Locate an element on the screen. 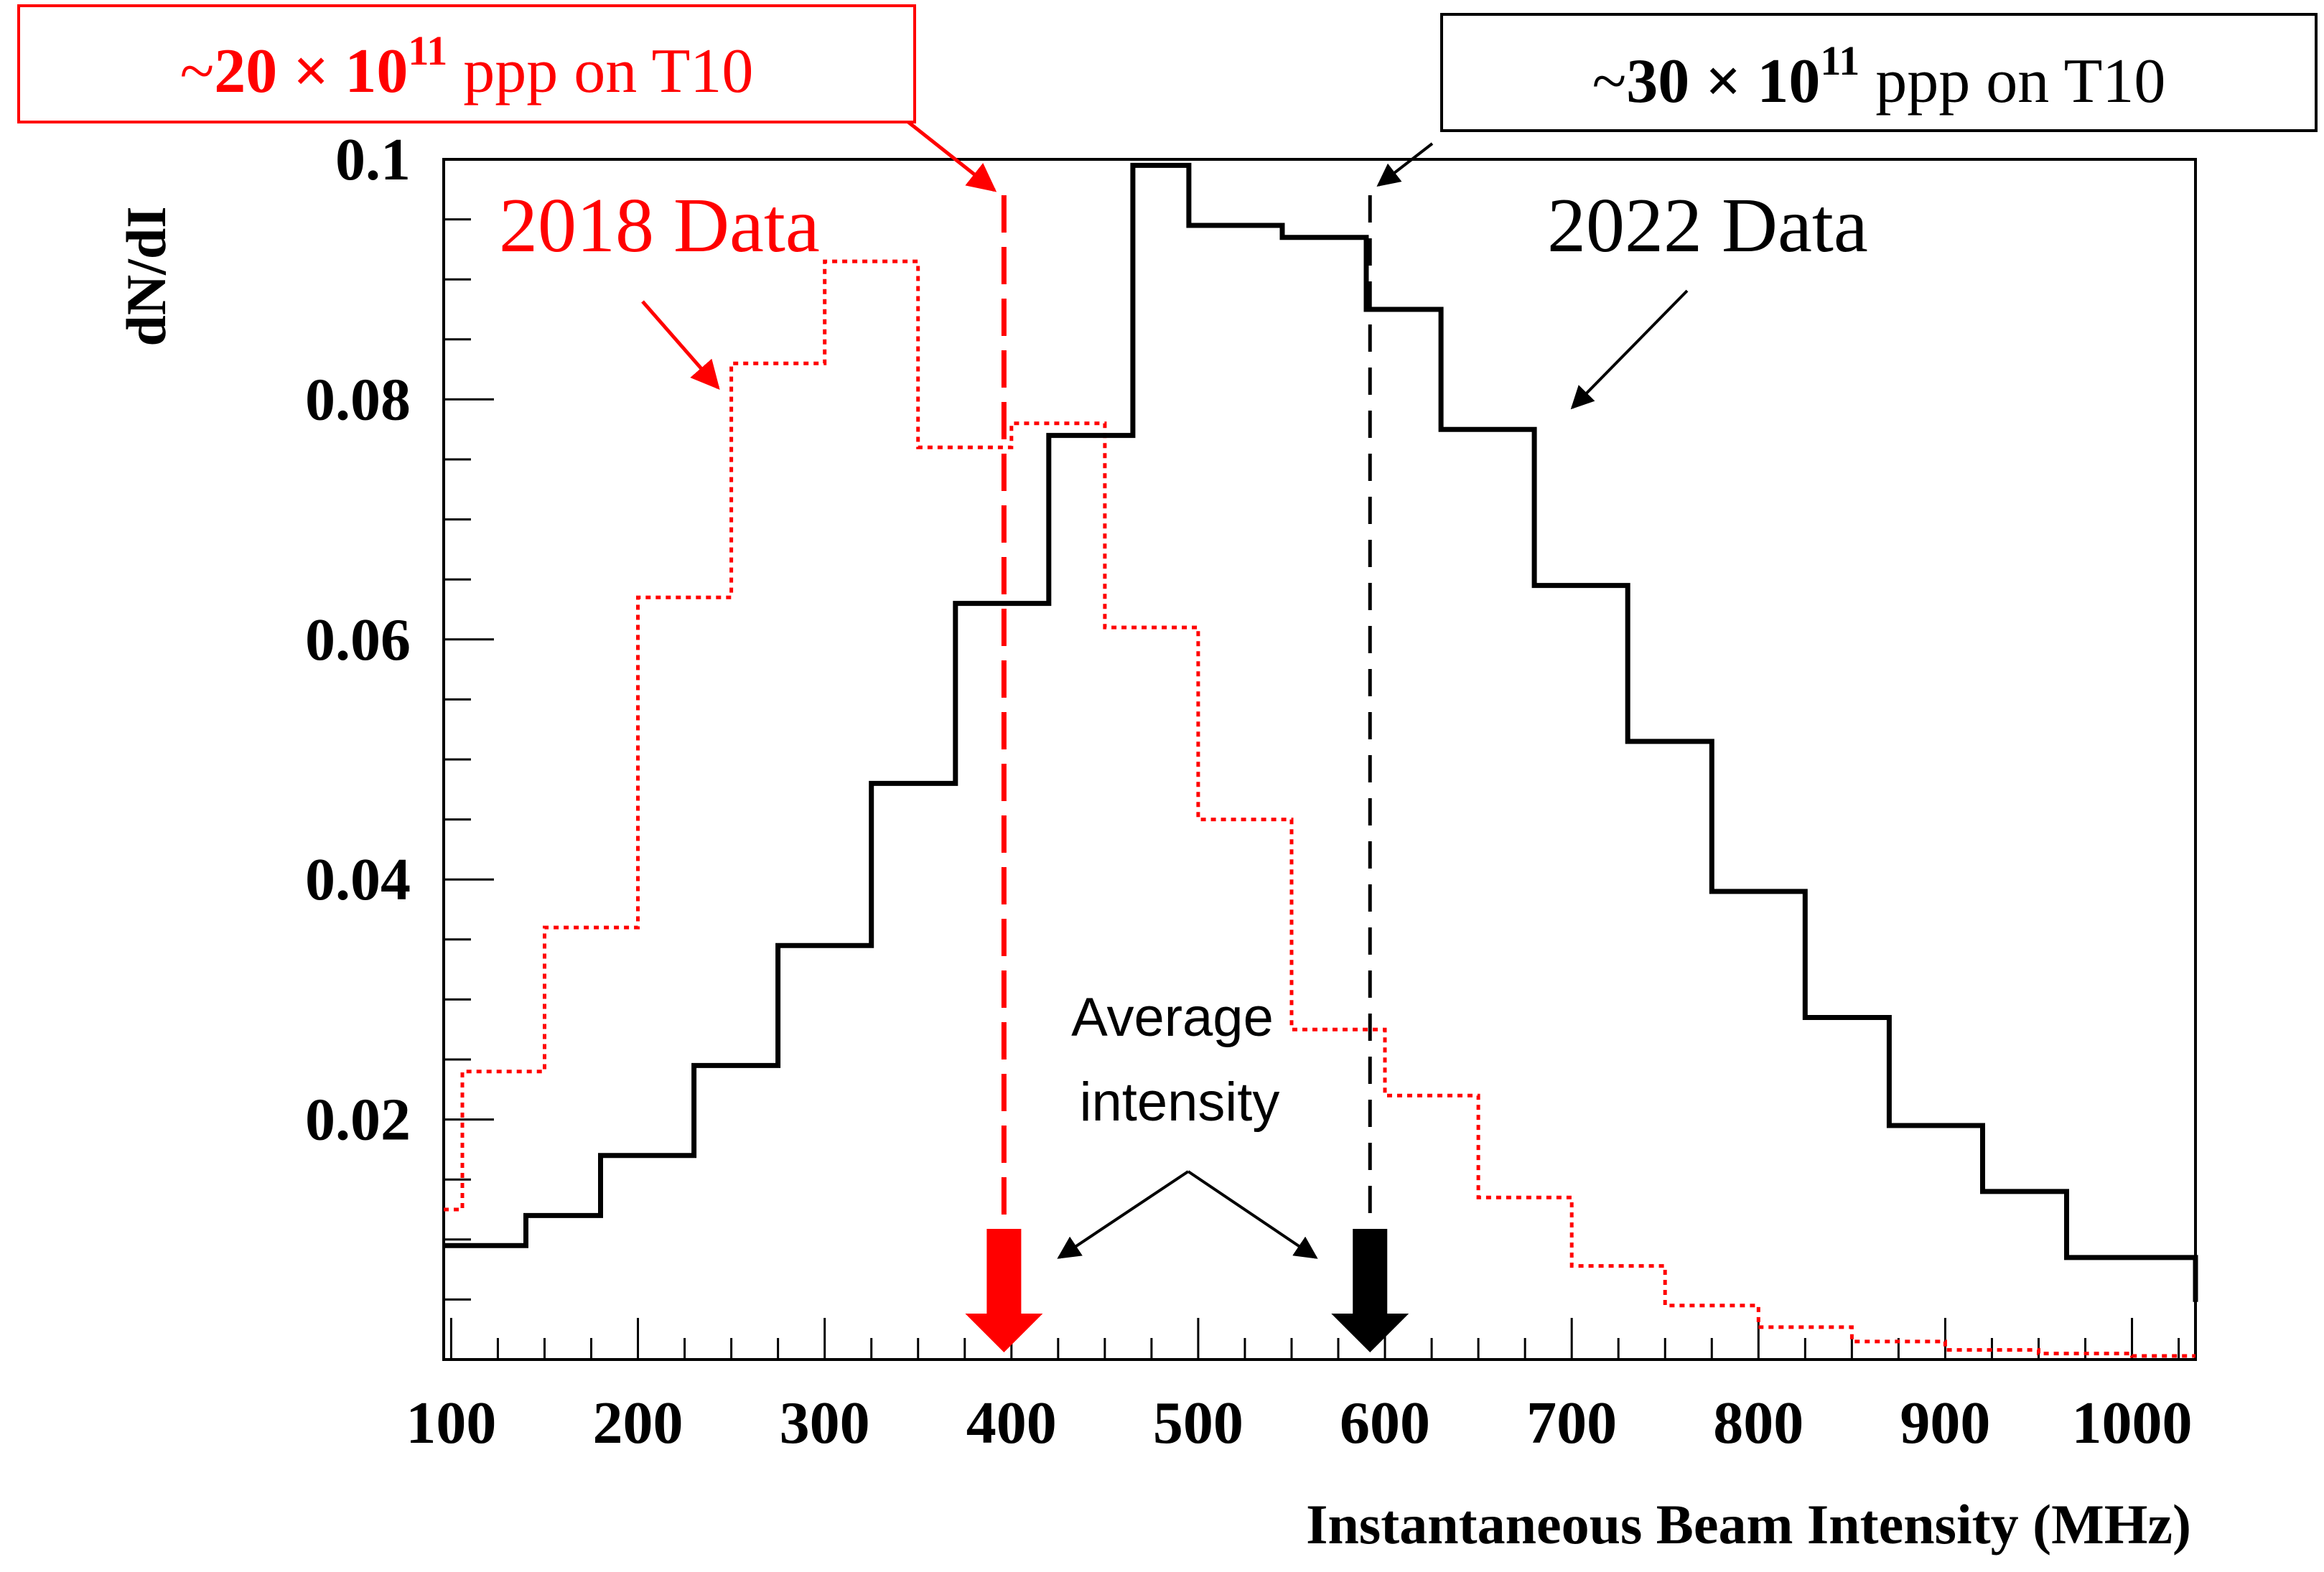 The image size is (2324, 1572). y-axis-ticks: 0.02 0.04 0.06 0.08 0.1 is located at coordinates (399, 714).